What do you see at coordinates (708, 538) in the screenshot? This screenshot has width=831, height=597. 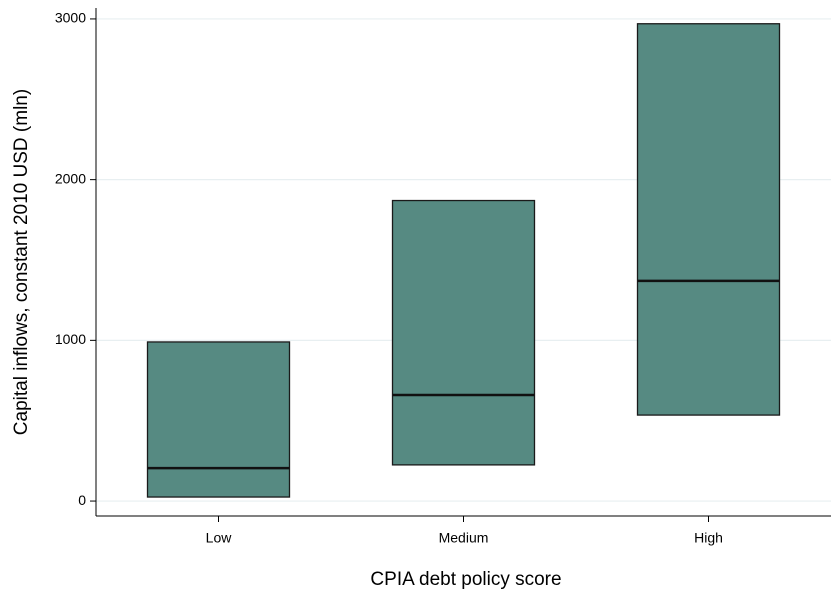 I see `x-tick-label: High` at bounding box center [708, 538].